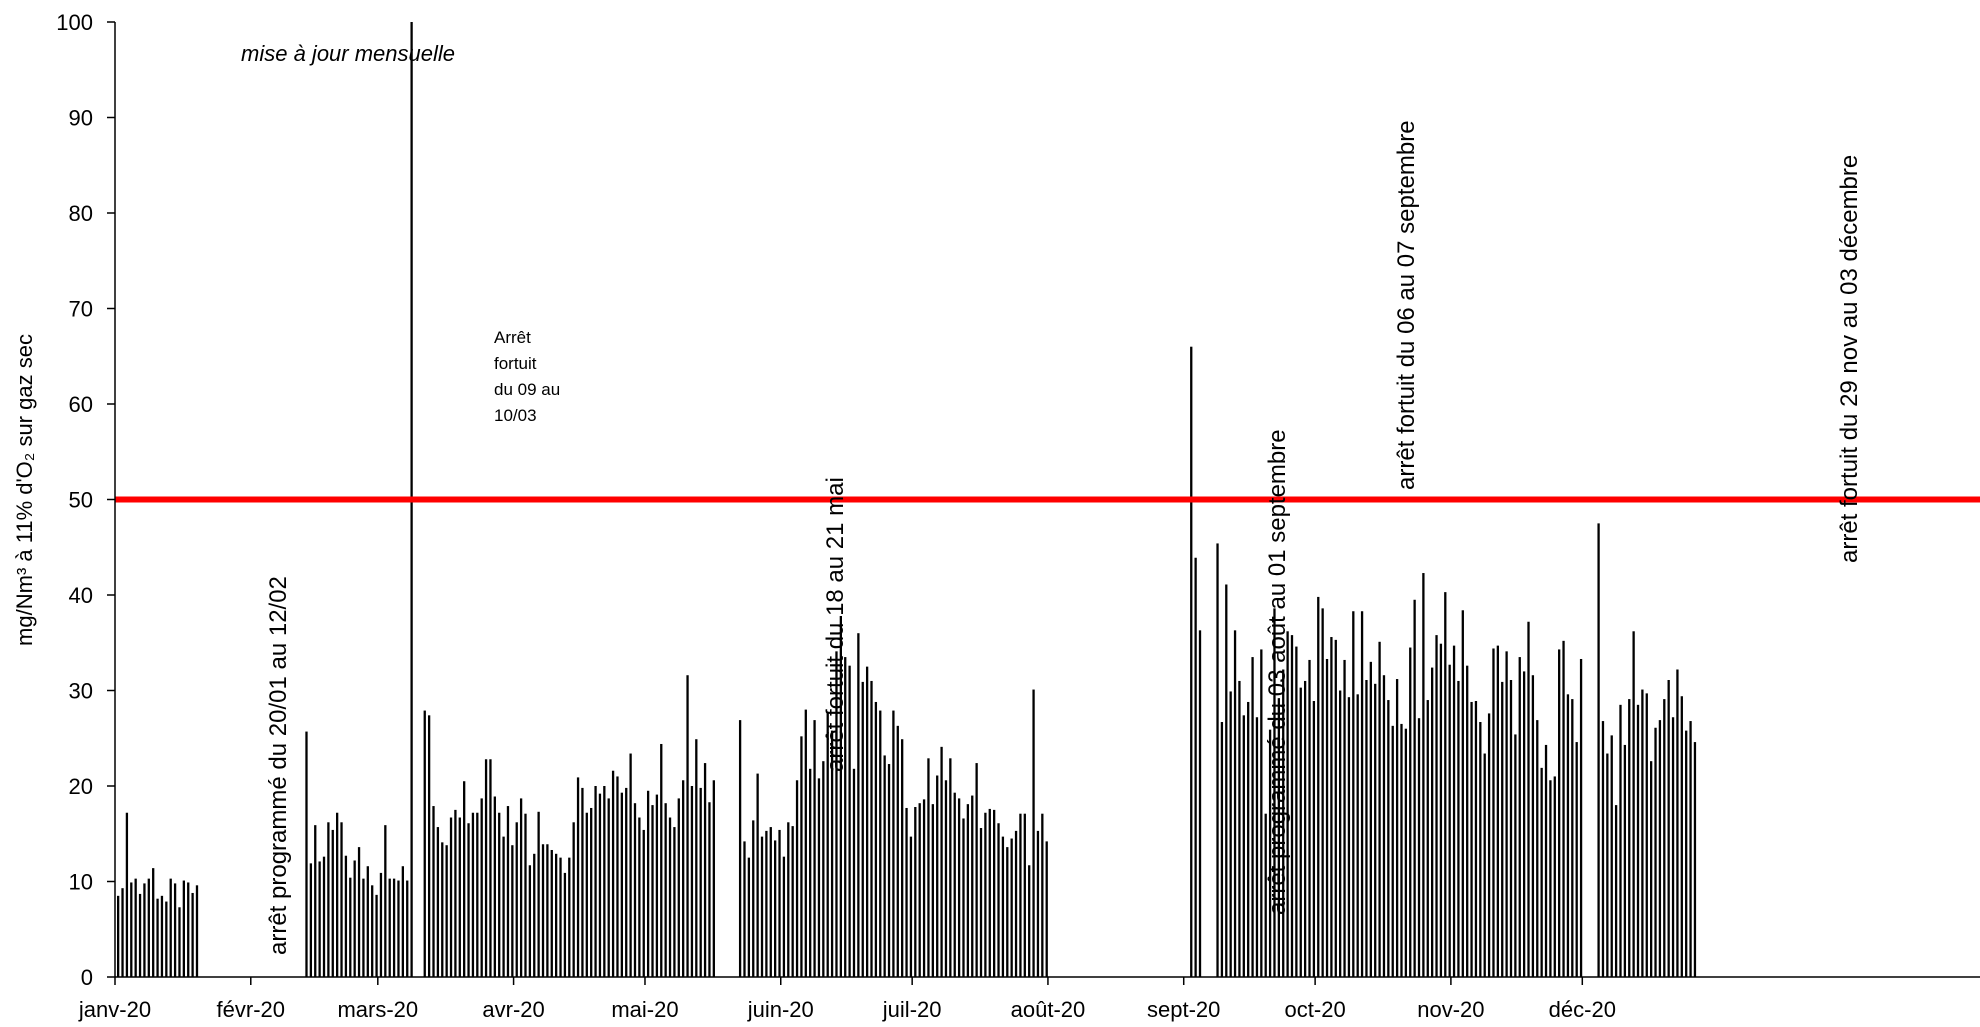  What do you see at coordinates (515, 415) in the screenshot?
I see `annotation-outage-march-line4: 10/03` at bounding box center [515, 415].